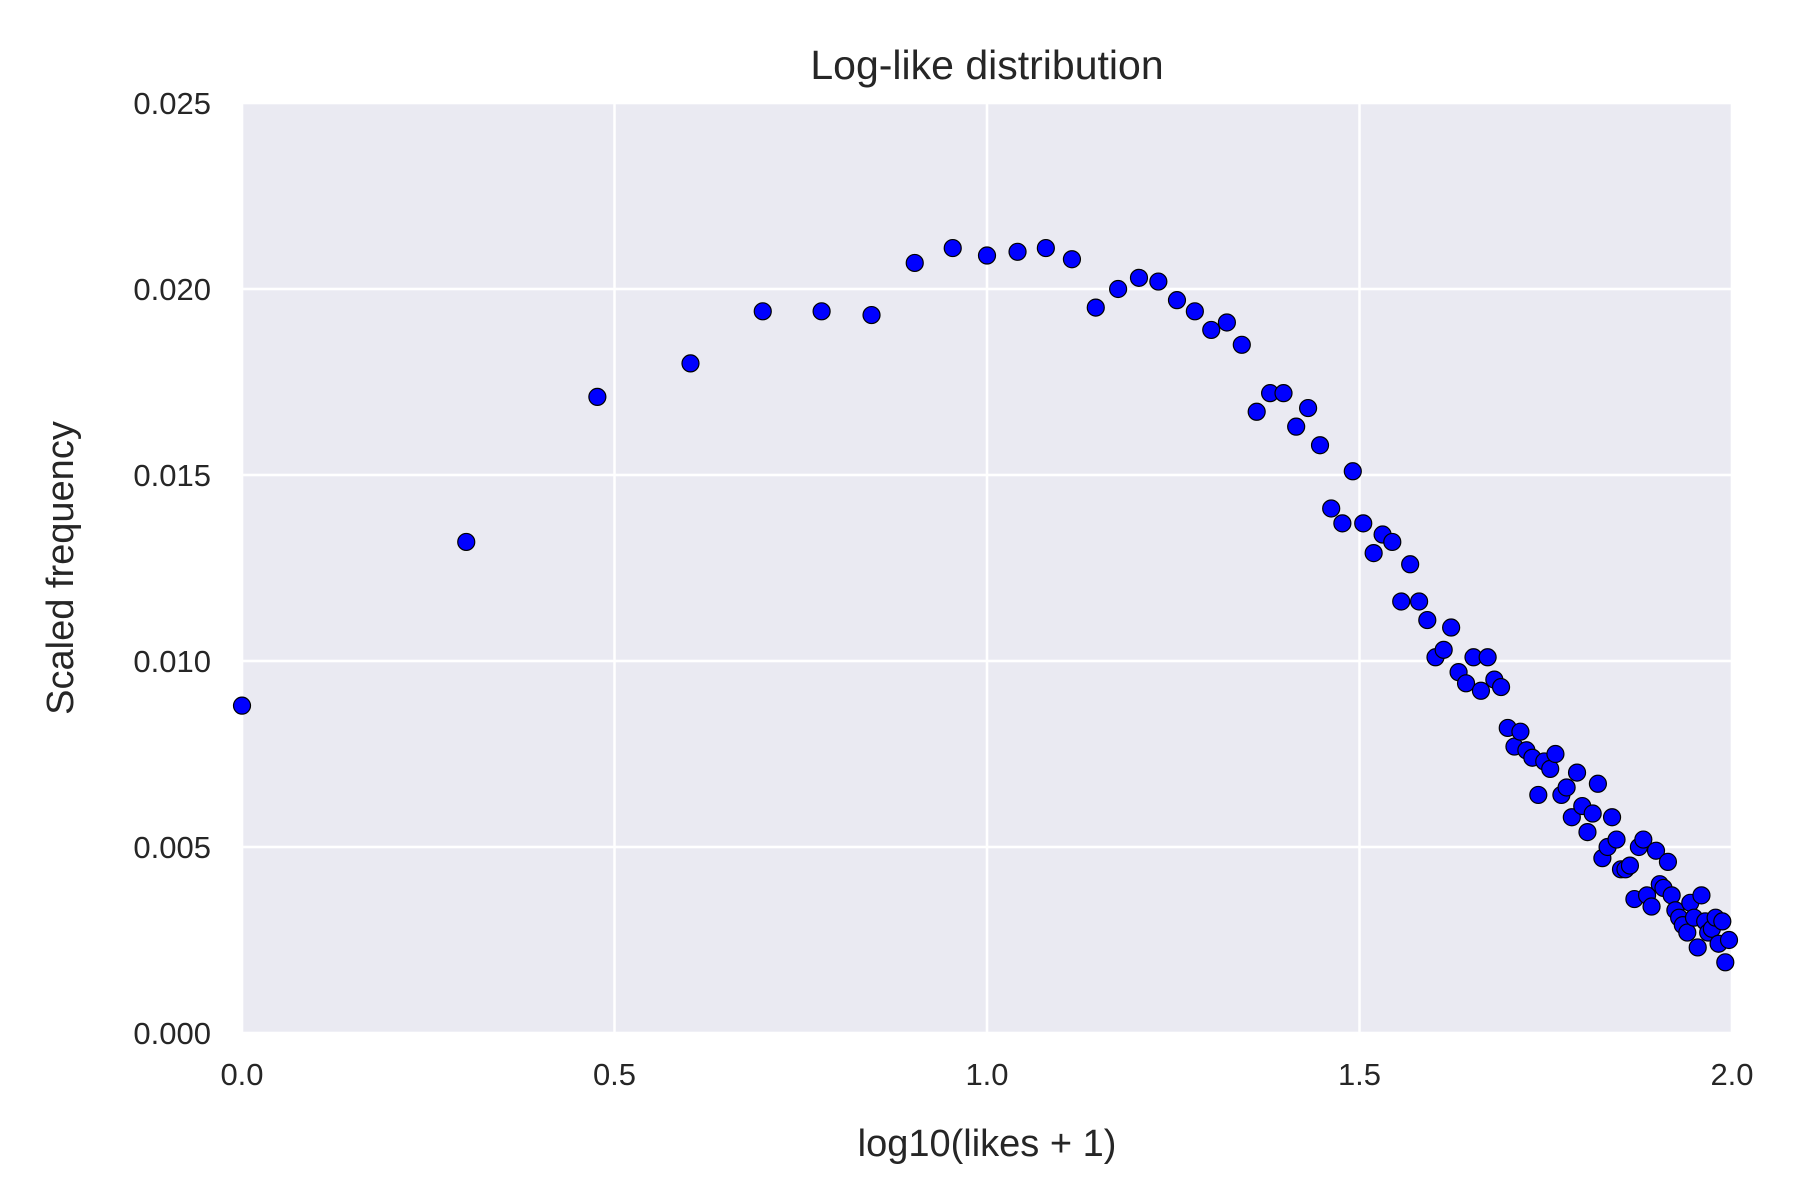 This screenshot has width=1800, height=1200. Describe the element at coordinates (986, 65) in the screenshot. I see `chart-title: Log-like distribution` at that location.